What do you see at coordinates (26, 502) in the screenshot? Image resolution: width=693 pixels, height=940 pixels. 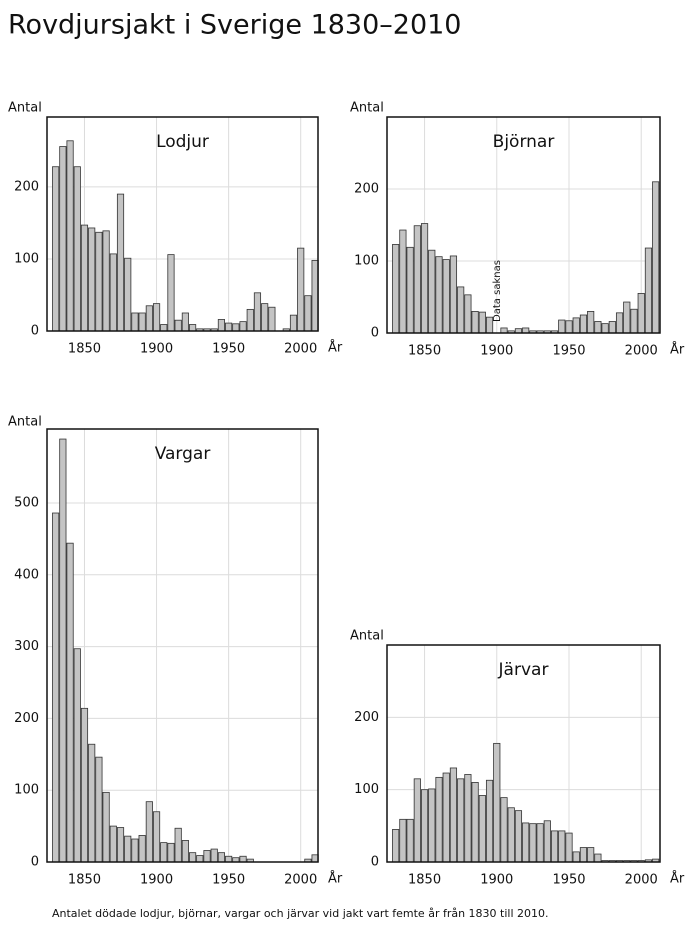 I see `y-tick-label: 500` at bounding box center [26, 502].